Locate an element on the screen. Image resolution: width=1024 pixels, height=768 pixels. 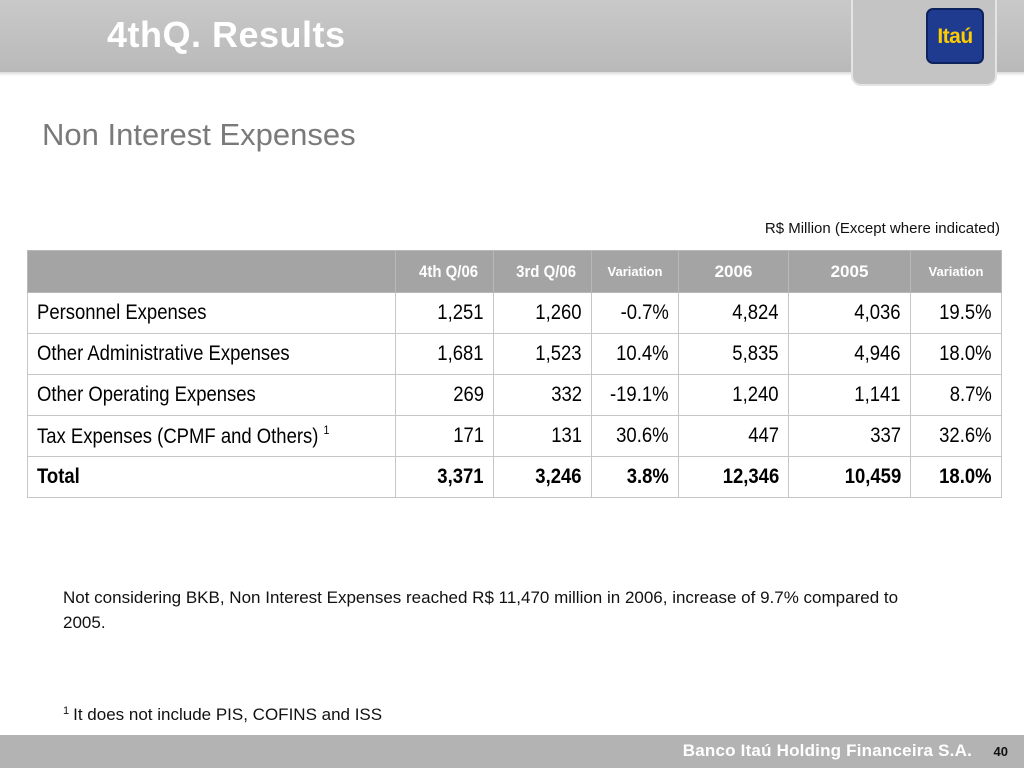
page-number: 40 is located at coordinates (1000, 751).